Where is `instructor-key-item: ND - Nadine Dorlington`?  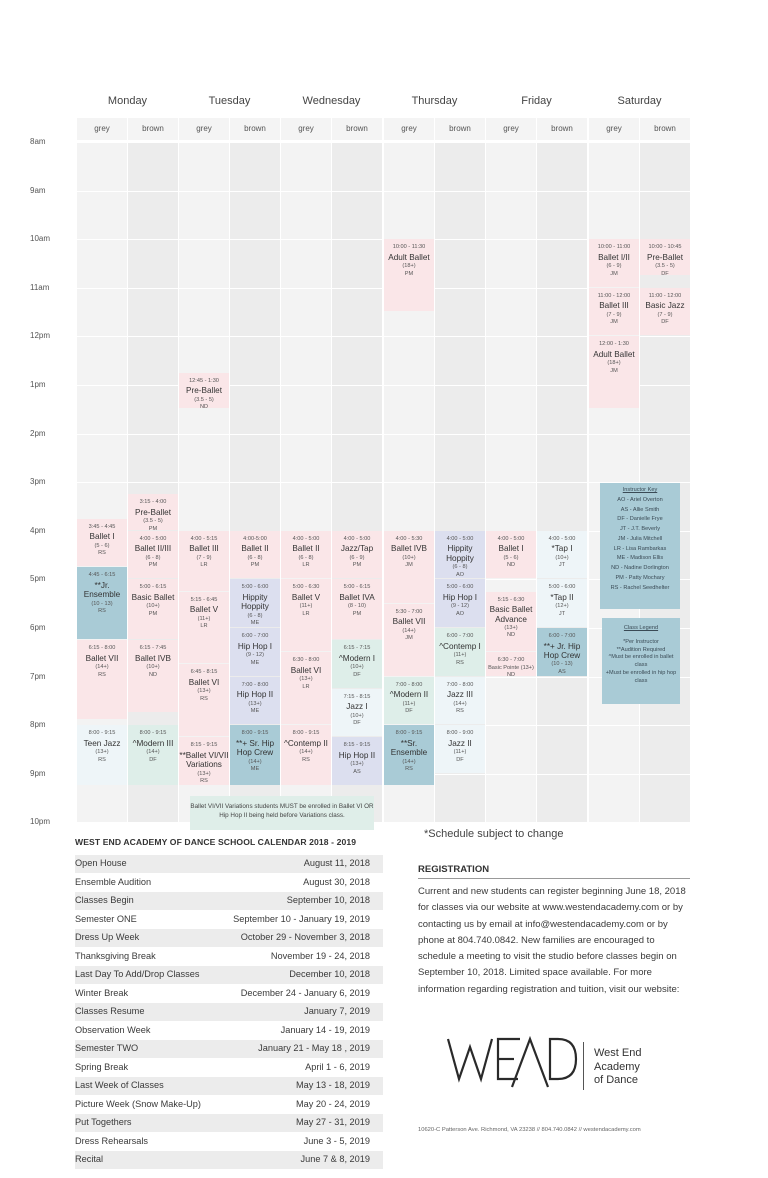 instructor-key-item: ND - Nadine Dorlington is located at coordinates (640, 568).